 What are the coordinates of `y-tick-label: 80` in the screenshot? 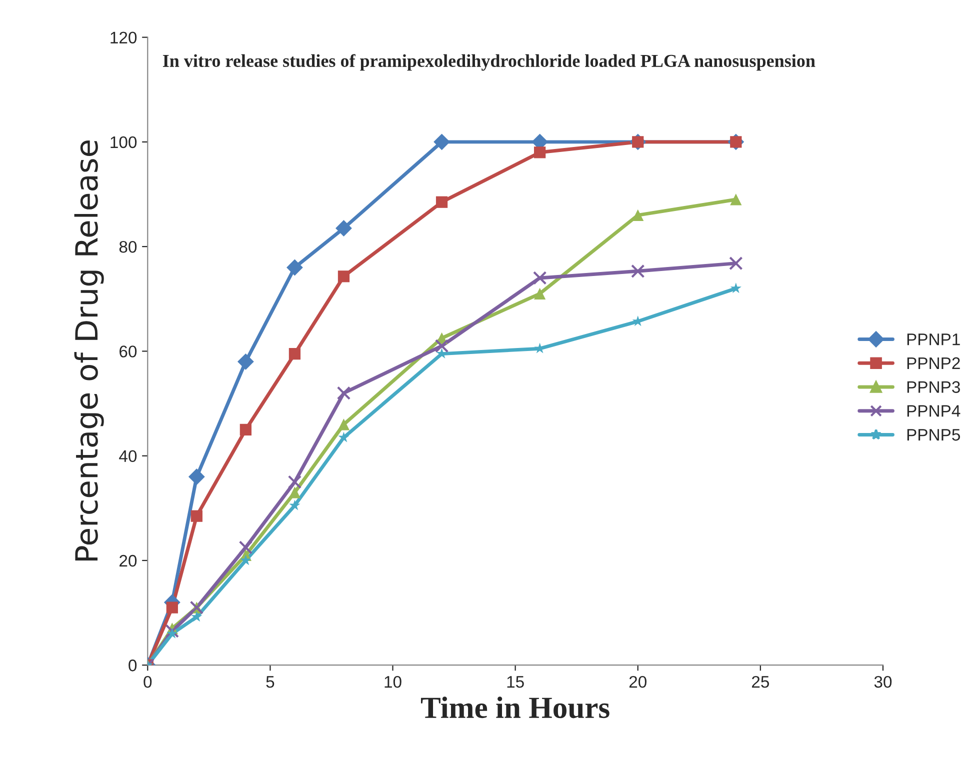 It's located at (128, 246).